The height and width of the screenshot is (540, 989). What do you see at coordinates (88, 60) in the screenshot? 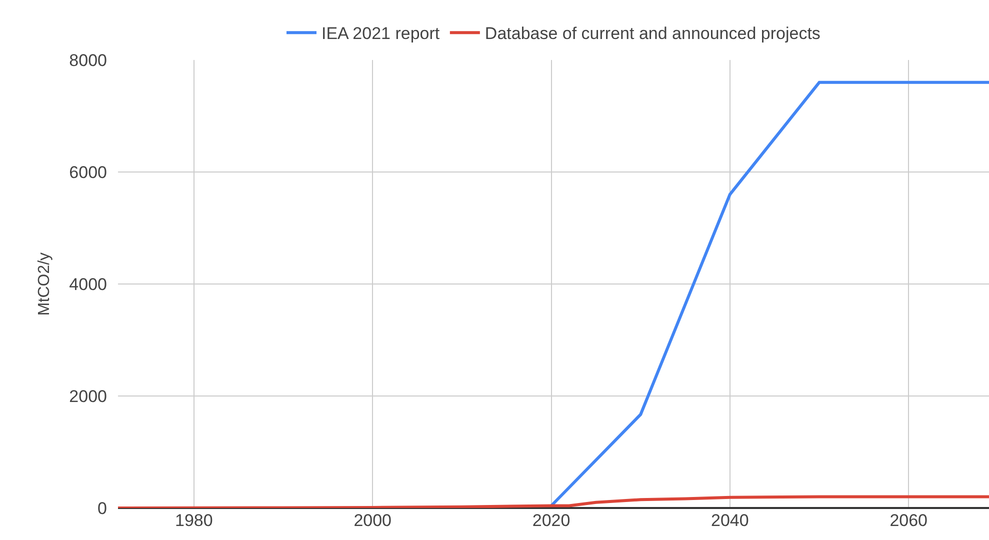
I see `y-tick-label: 8000` at bounding box center [88, 60].